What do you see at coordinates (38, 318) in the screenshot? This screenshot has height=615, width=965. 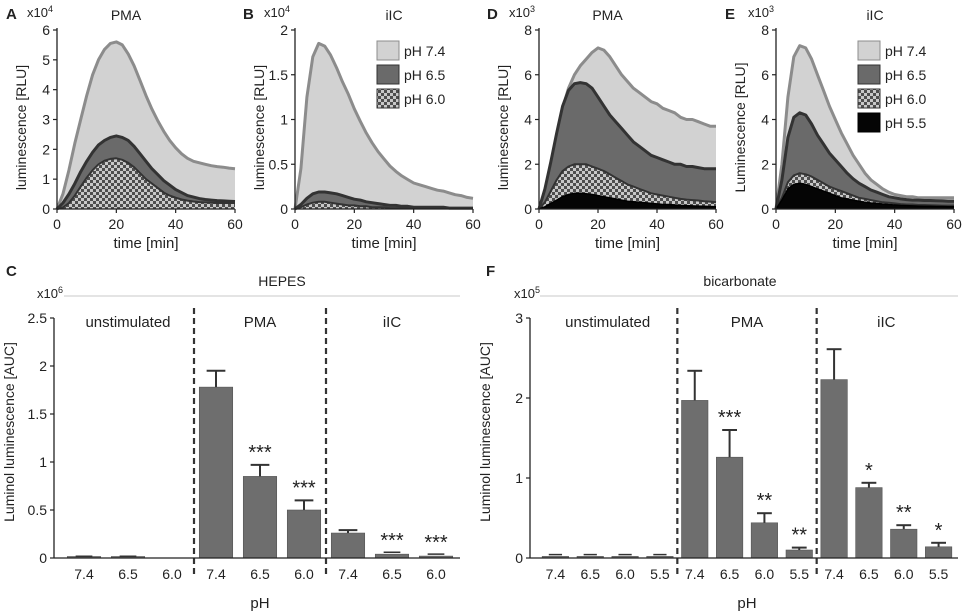 I see `y-tick-label: 2.5` at bounding box center [38, 318].